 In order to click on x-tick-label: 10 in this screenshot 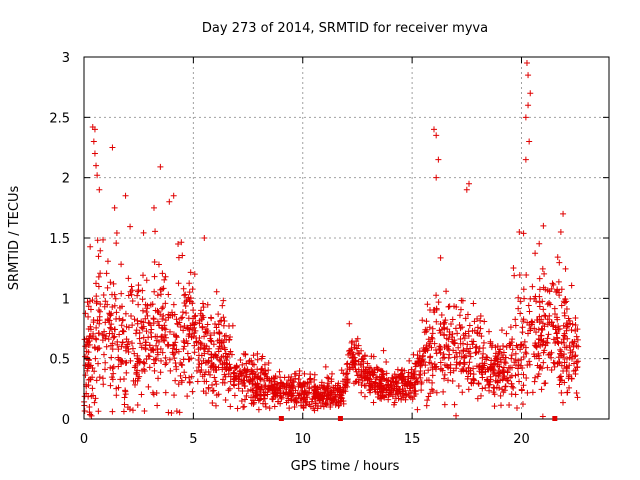, I will do `click(302, 439)`.